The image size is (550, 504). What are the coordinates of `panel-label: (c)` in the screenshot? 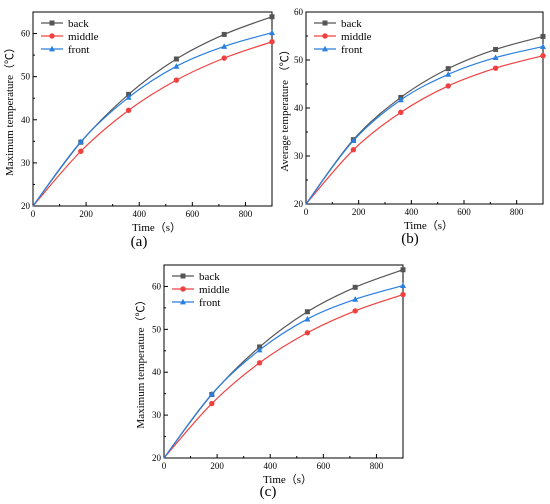 It's located at (268, 492).